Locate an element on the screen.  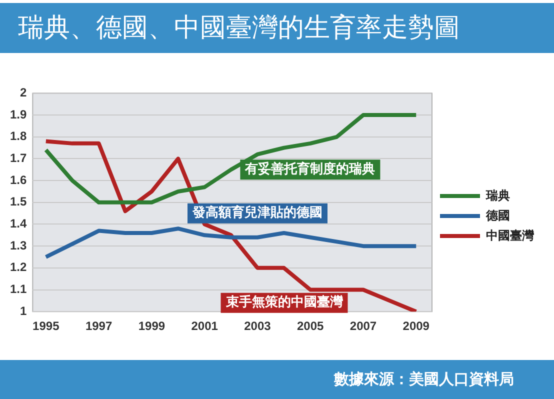
x-tick-label: 2003 is located at coordinates (258, 326).